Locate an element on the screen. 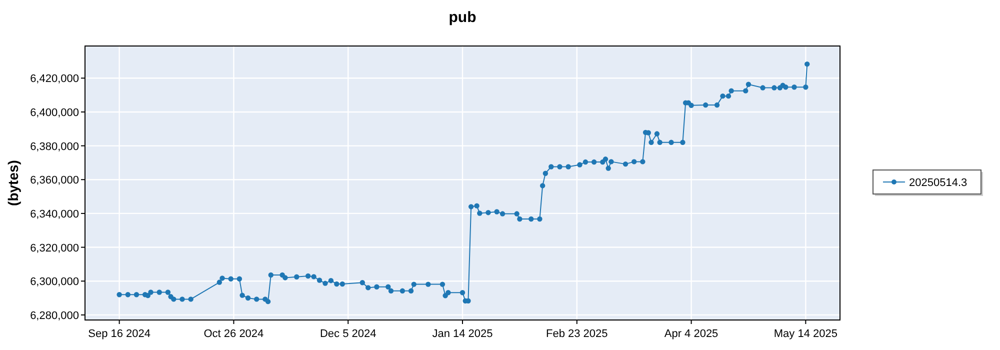 This screenshot has width=1000, height=350. x-tick-label: Jan 14 2025 is located at coordinates (462, 334).